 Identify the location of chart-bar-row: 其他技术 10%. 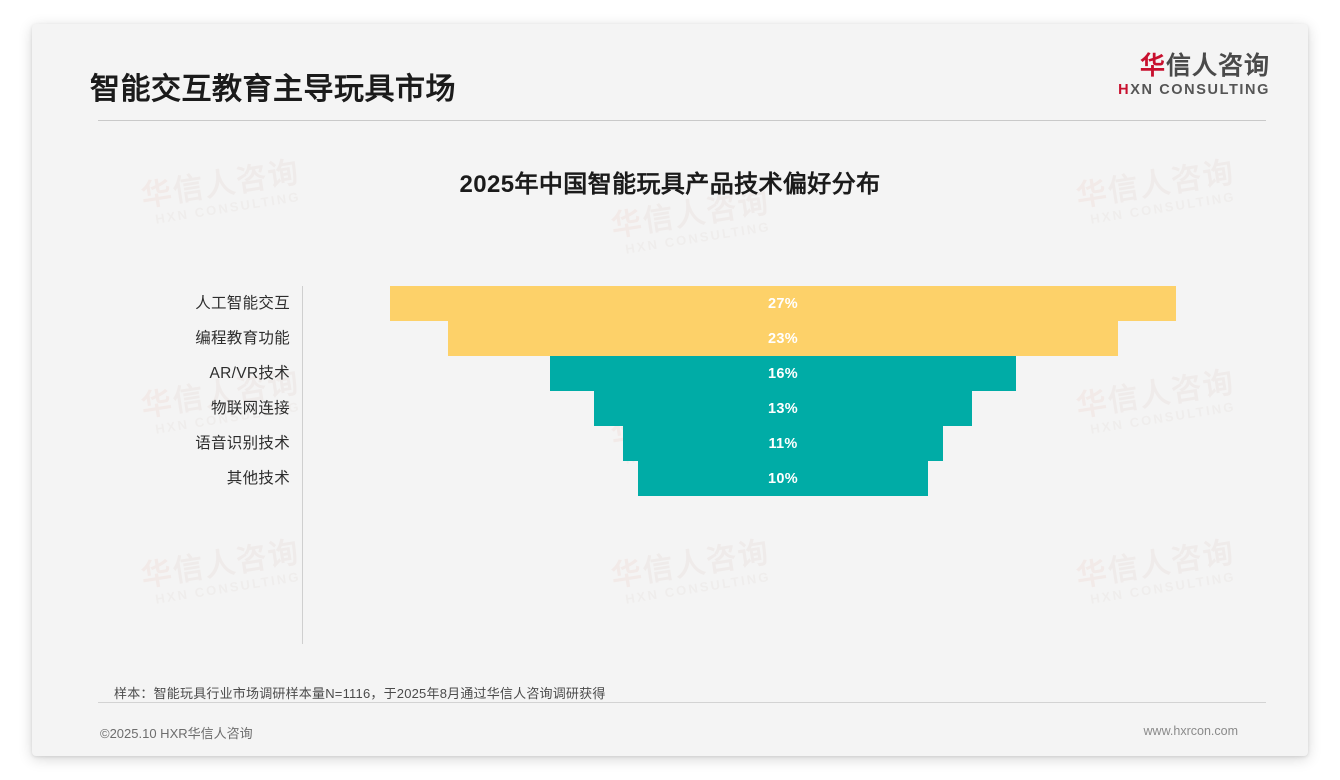
(670, 478).